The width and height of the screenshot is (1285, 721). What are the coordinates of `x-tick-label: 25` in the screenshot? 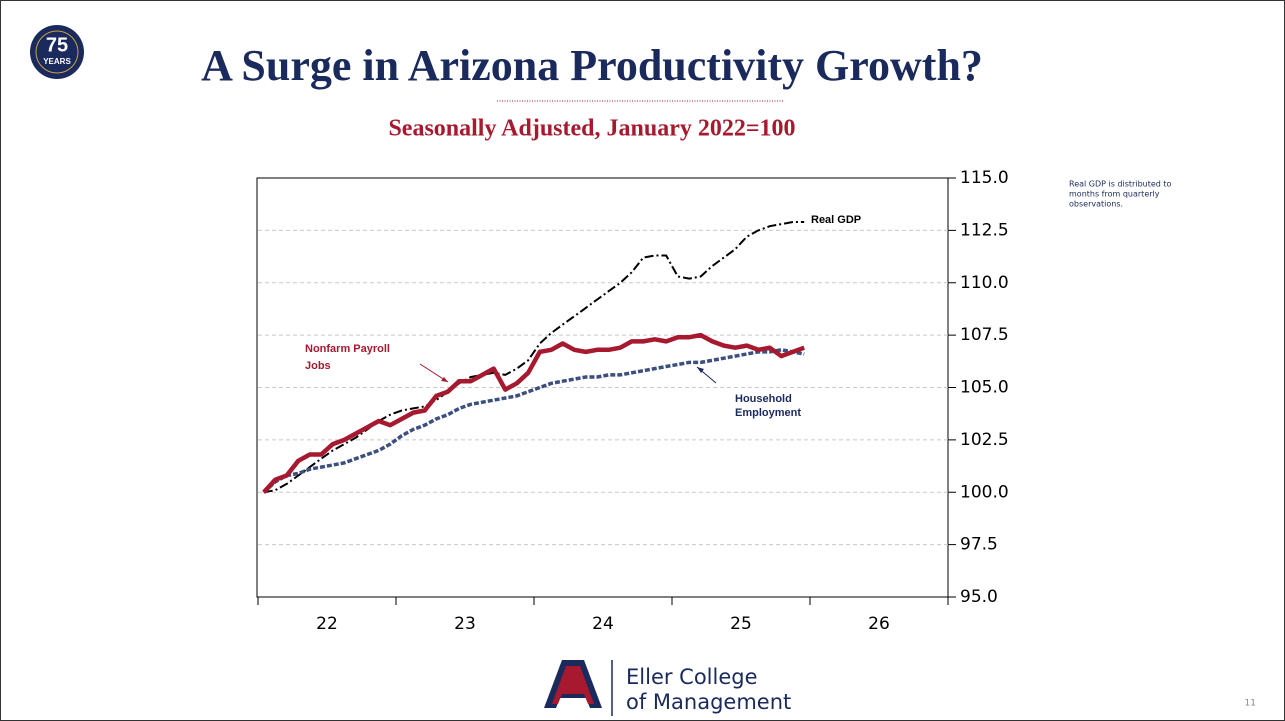 It's located at (741, 624).